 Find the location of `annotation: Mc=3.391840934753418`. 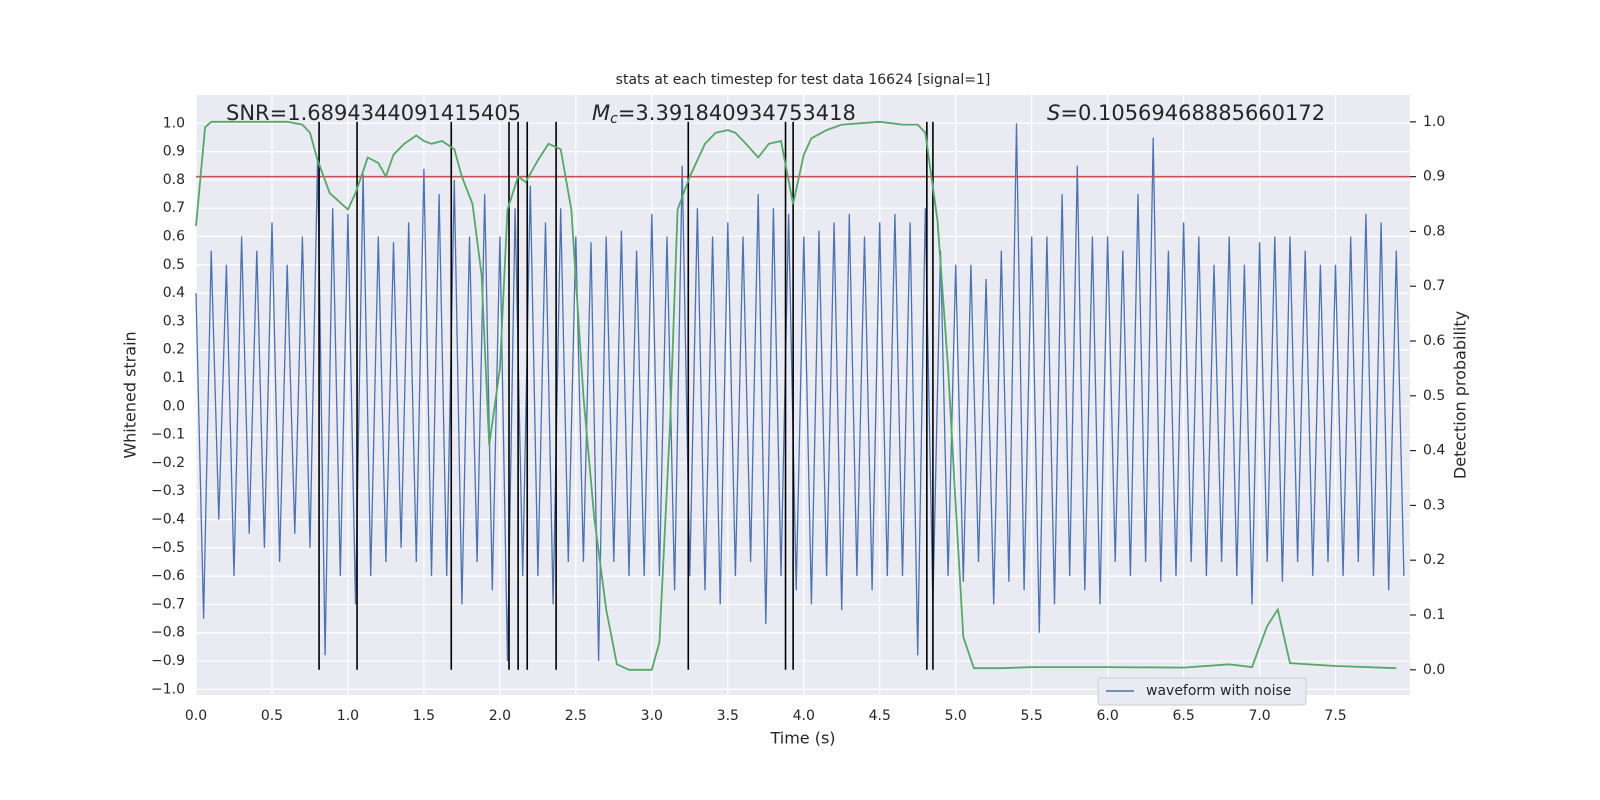

annotation: Mc=3.391840934753418 is located at coordinates (724, 114).